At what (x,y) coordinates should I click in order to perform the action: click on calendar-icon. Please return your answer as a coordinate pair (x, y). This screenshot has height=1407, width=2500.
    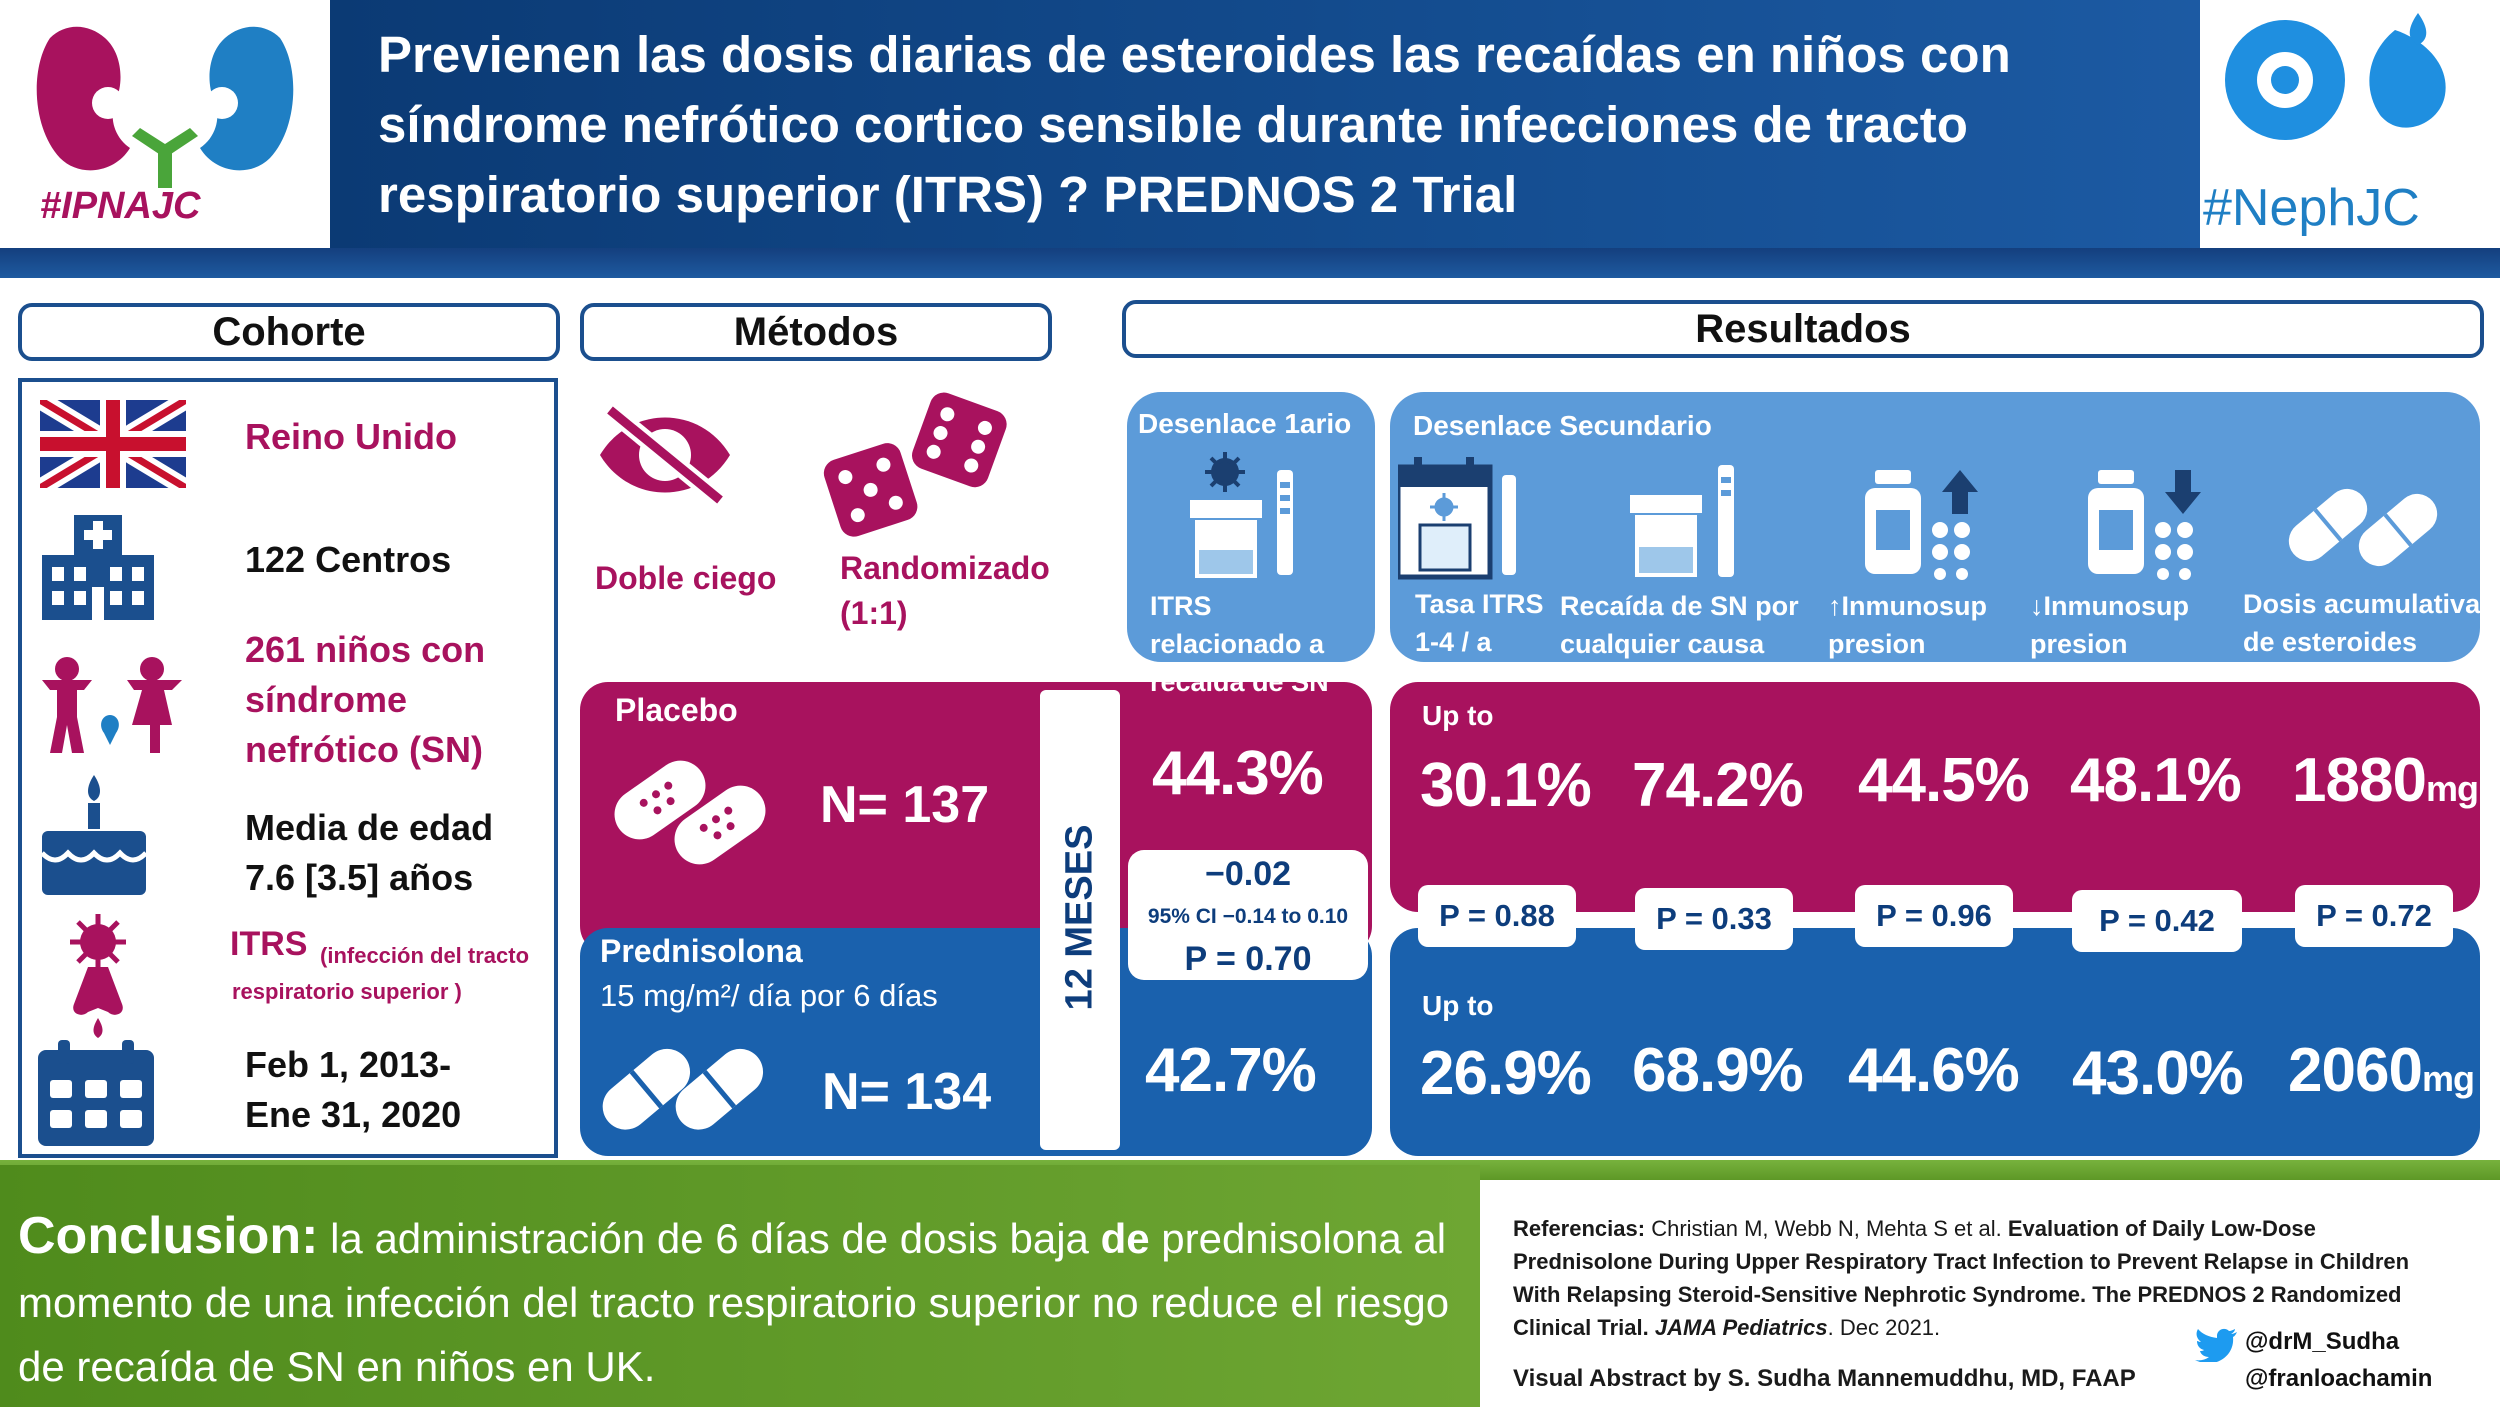
    Looking at the image, I should click on (96, 1093).